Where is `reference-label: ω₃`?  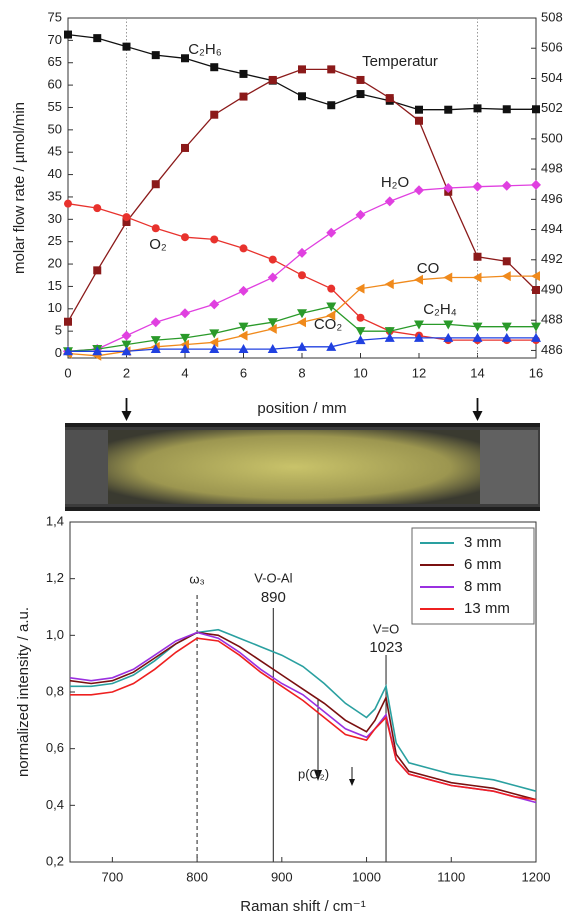
reference-label: ω₃ is located at coordinates (196, 578).